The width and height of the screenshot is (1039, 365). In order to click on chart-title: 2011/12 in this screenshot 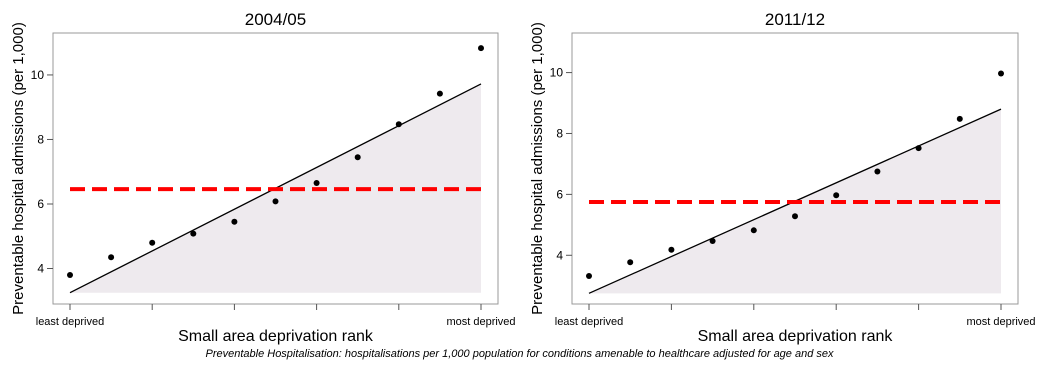, I will do `click(795, 19)`.